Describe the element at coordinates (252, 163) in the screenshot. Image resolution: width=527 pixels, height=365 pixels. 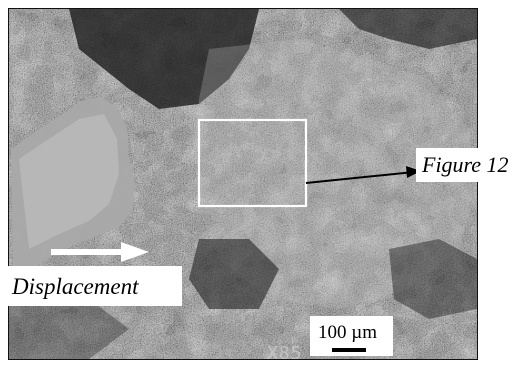
I see `inset-region-box` at that location.